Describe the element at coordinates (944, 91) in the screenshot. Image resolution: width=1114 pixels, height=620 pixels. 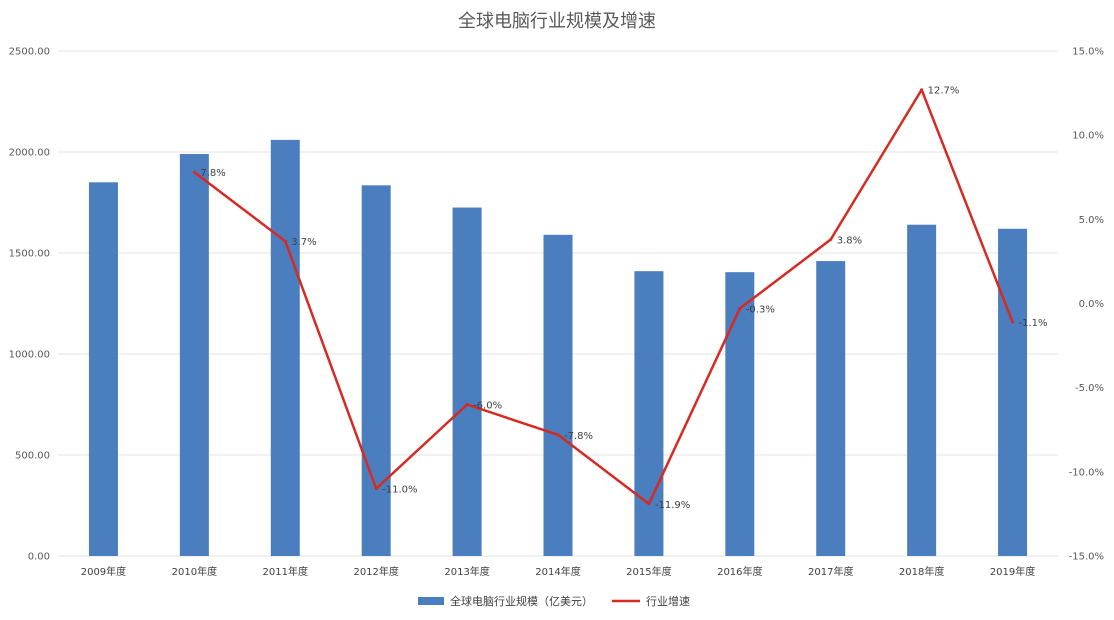
I see `data-label: 12.7%` at that location.